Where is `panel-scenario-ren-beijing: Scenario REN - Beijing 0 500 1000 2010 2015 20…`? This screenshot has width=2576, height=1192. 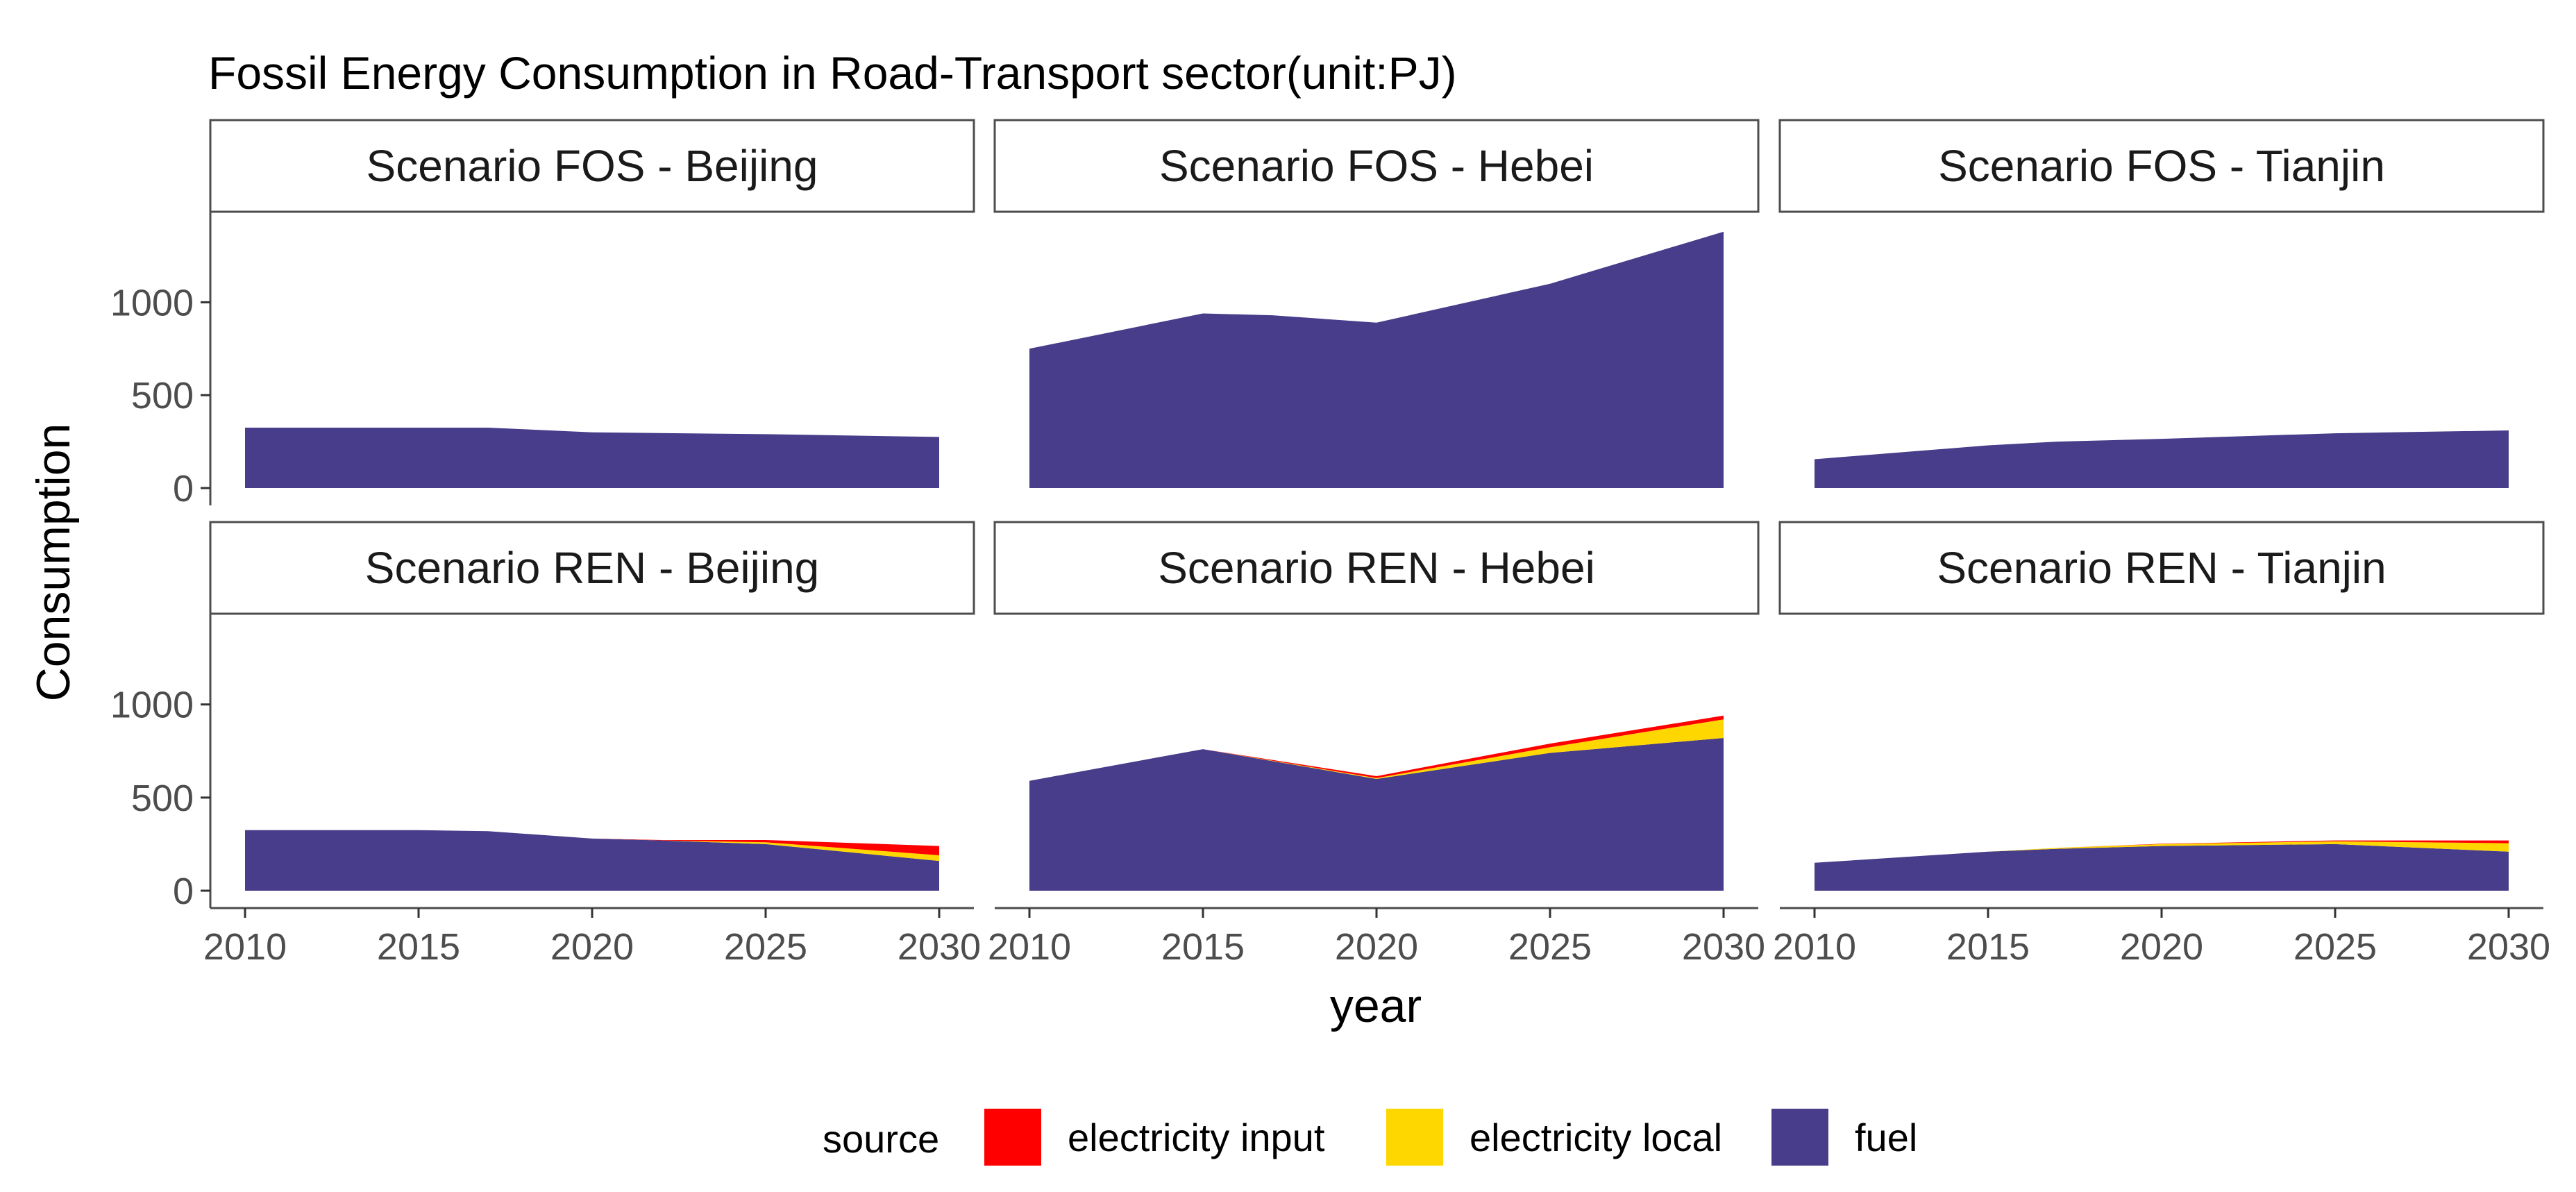 panel-scenario-ren-beijing: Scenario REN - Beijing 0 500 1000 2010 2015 20… is located at coordinates (545, 744).